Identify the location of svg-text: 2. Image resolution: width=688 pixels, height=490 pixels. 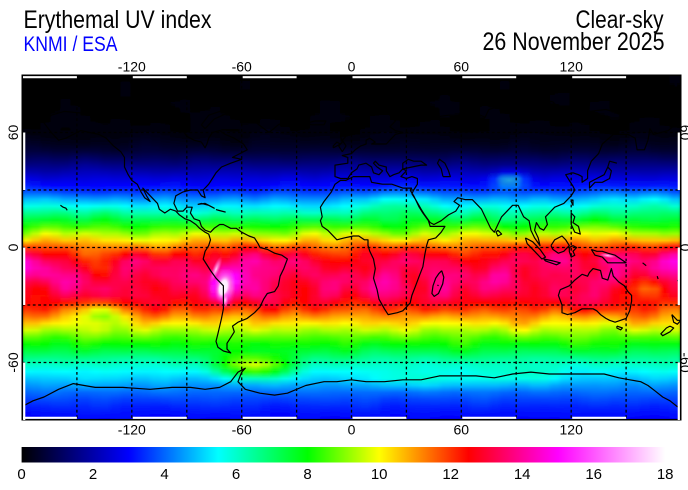
(93, 474).